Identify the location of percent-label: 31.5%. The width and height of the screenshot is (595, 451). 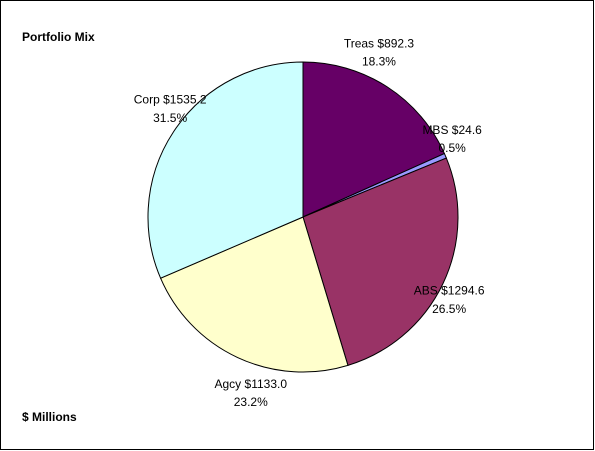
(170, 118).